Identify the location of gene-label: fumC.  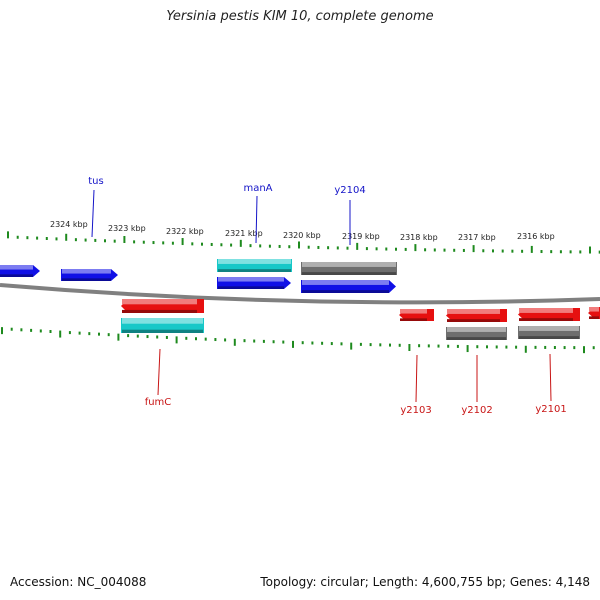
(158, 402).